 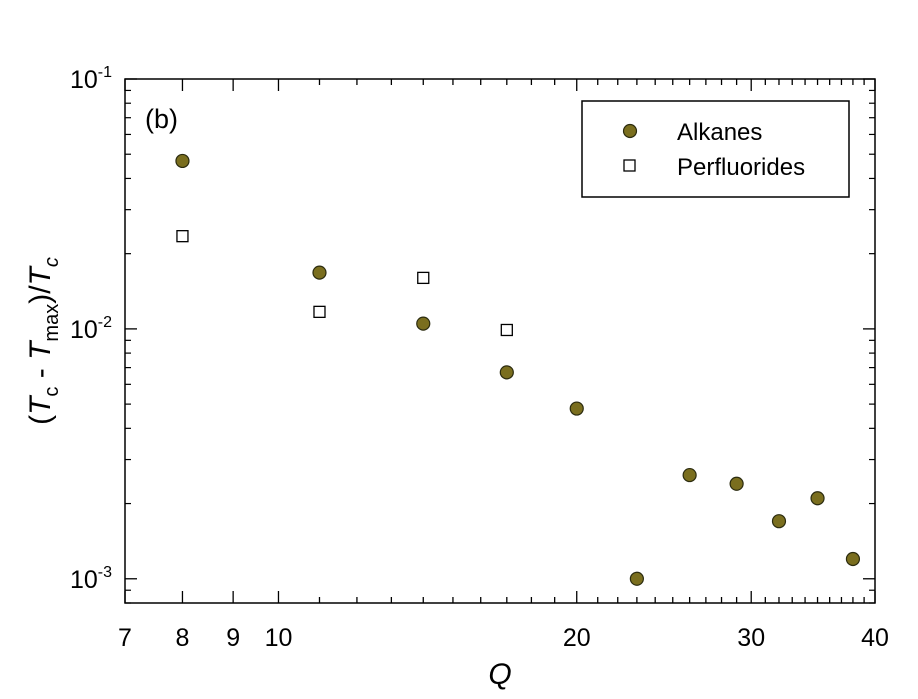 What do you see at coordinates (719, 132) in the screenshot?
I see `legend-label-alkanes: Alkanes` at bounding box center [719, 132].